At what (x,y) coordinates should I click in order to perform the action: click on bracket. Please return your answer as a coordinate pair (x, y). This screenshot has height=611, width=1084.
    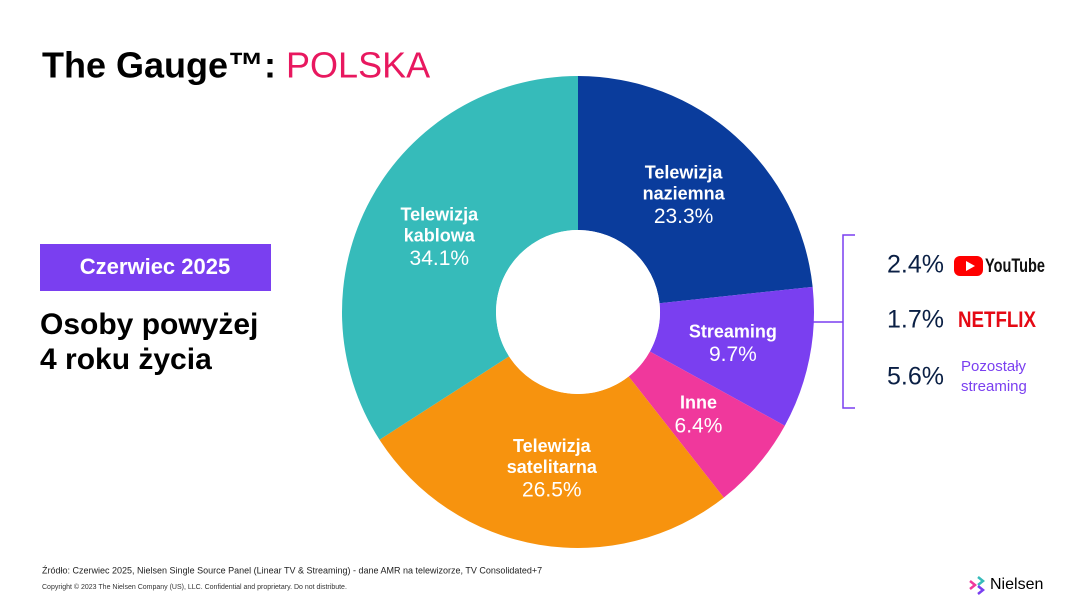
    Looking at the image, I should click on (833, 321).